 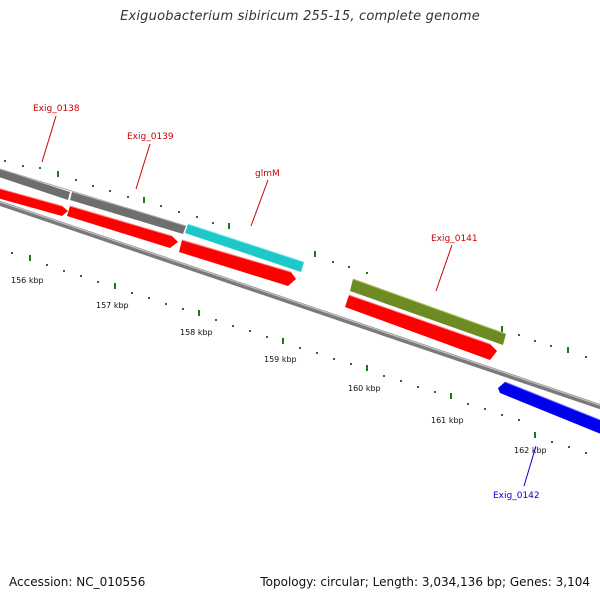 I want to click on gene-exig-0141-edge, so click(x=429, y=306).